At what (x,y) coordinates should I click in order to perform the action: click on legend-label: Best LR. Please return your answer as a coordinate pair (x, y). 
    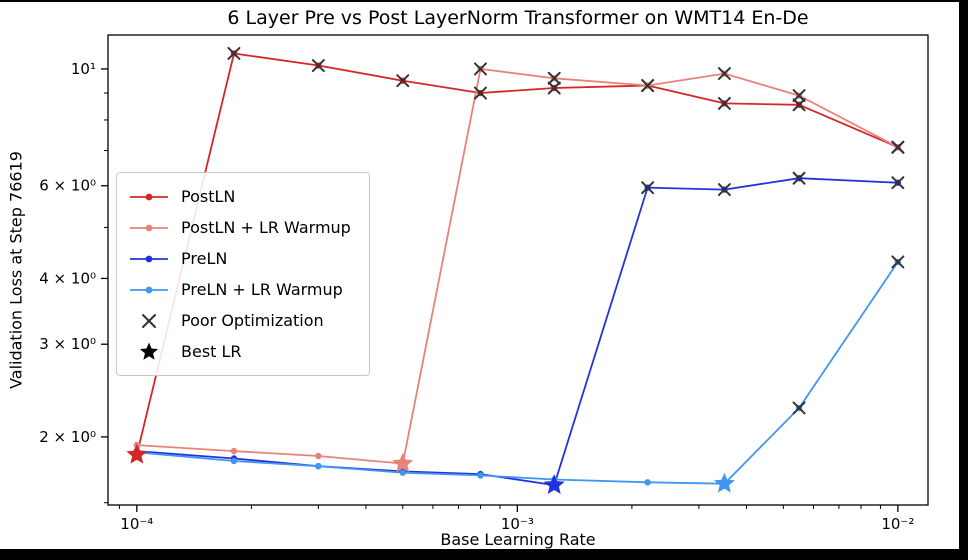
    Looking at the image, I should click on (211, 351).